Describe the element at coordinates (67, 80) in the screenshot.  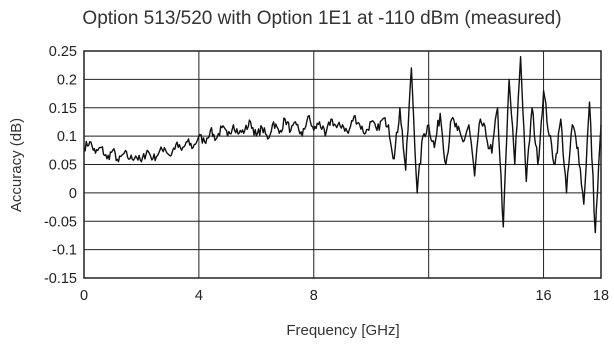
I see `y-tick-label: 0.2` at that location.